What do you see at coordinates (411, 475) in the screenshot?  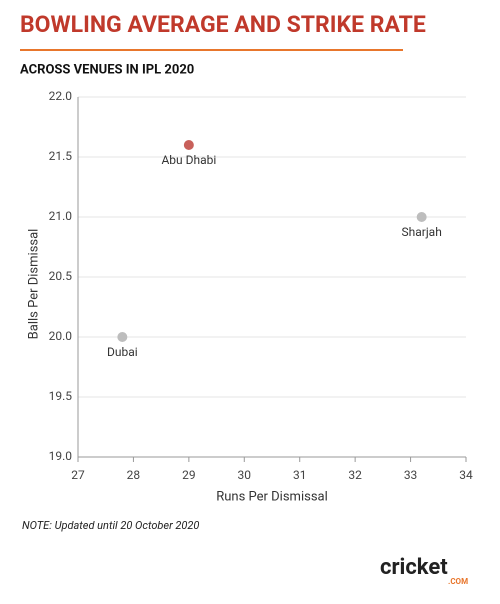 I see `x-tick-label: 33` at bounding box center [411, 475].